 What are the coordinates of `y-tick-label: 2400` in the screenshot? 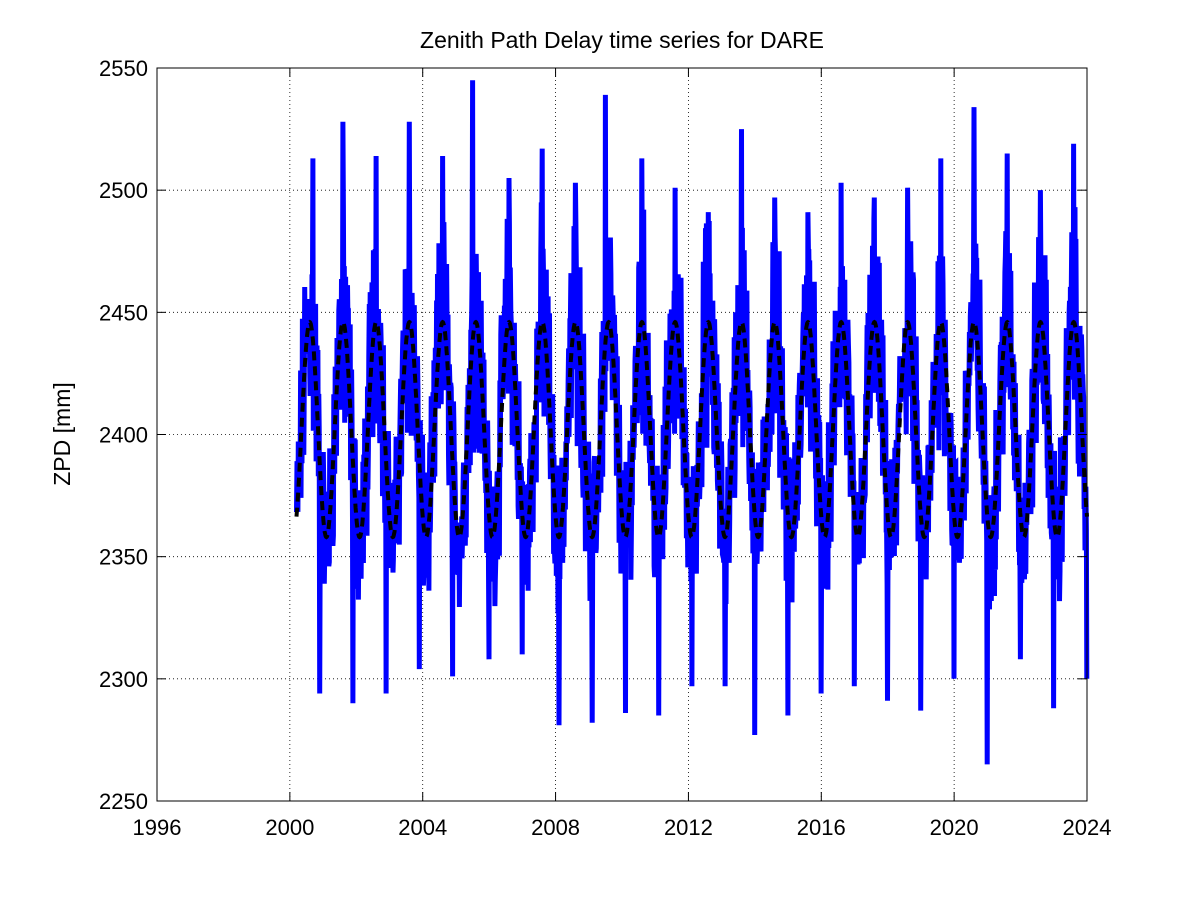 It's located at (123, 435).